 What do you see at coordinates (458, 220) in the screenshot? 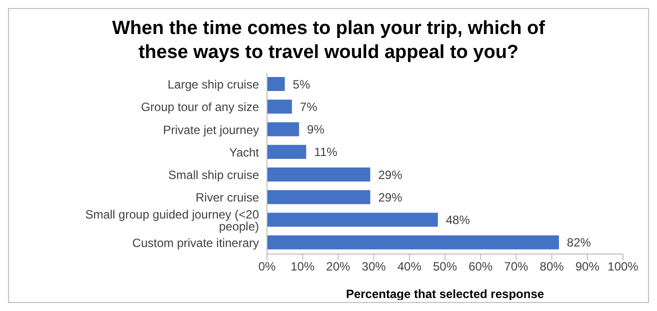
I see `data-label: 48%` at bounding box center [458, 220].